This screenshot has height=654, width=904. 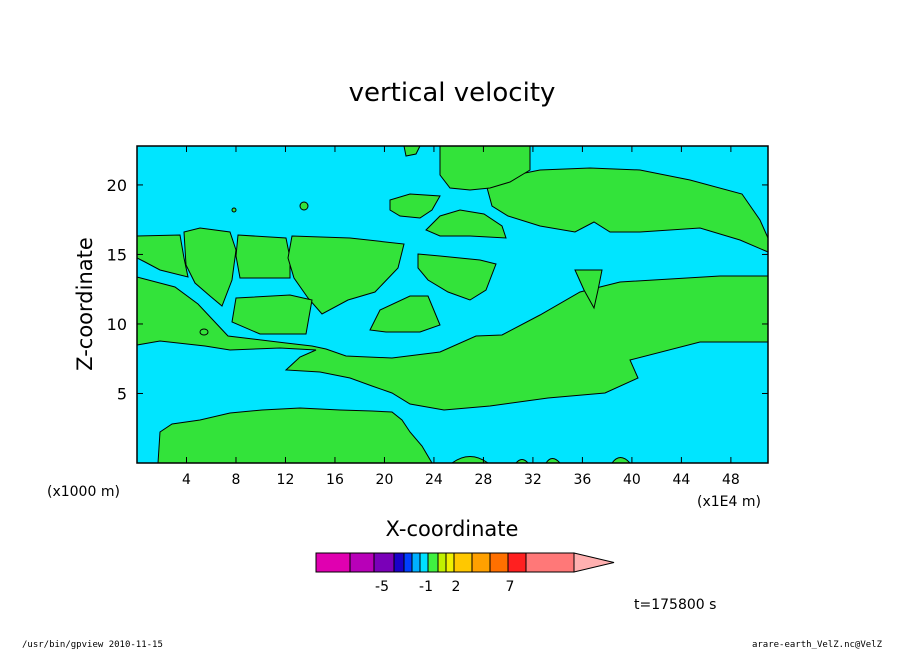 What do you see at coordinates (452, 93) in the screenshot?
I see `chart-title: vertical velocity` at bounding box center [452, 93].